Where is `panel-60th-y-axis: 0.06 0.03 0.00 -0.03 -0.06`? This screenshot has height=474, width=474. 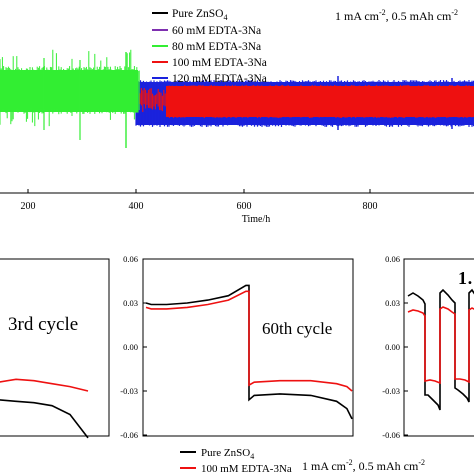
panel-60th-y-axis: 0.06 0.03 0.00 -0.03 -0.06 is located at coordinates (133, 347).